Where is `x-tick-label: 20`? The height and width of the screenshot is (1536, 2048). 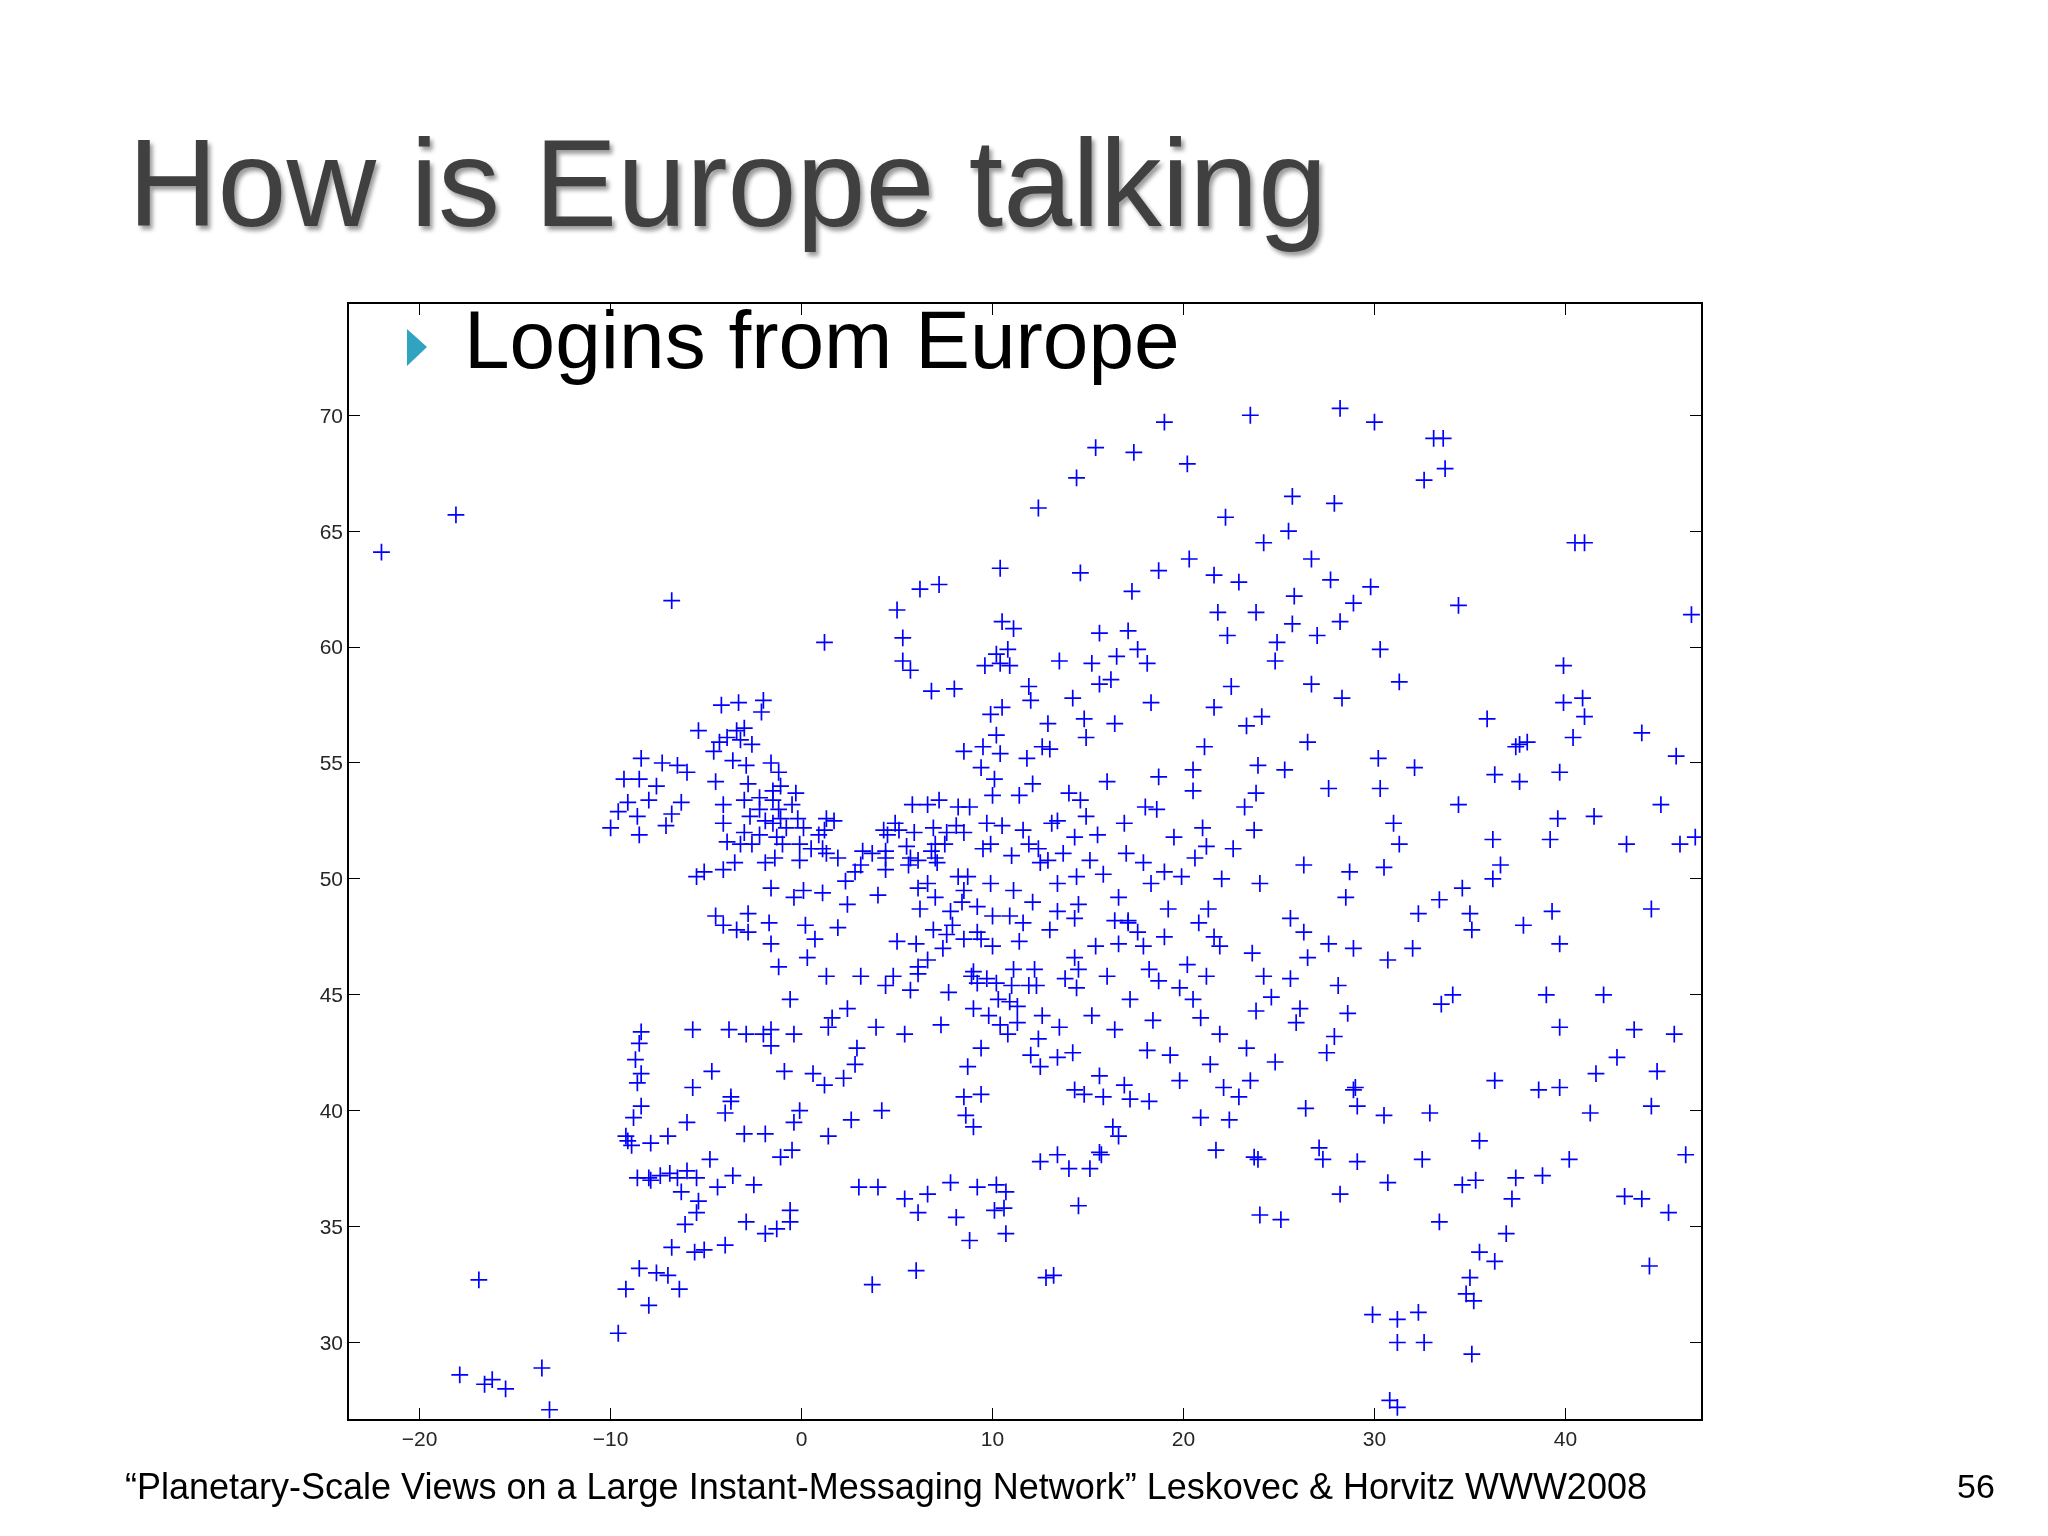 x-tick-label: 20 is located at coordinates (1183, 1438).